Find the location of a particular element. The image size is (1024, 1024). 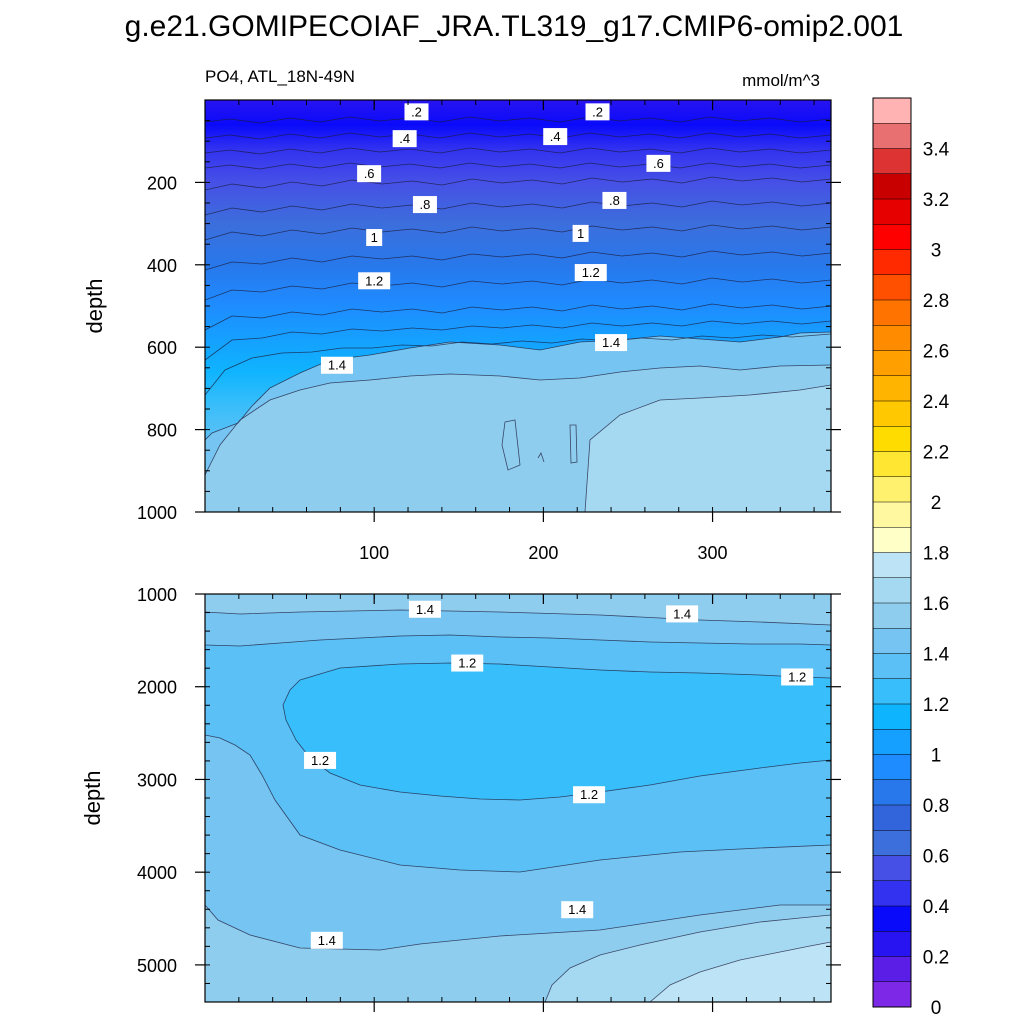

contour-label-text: .6 is located at coordinates (369, 173).